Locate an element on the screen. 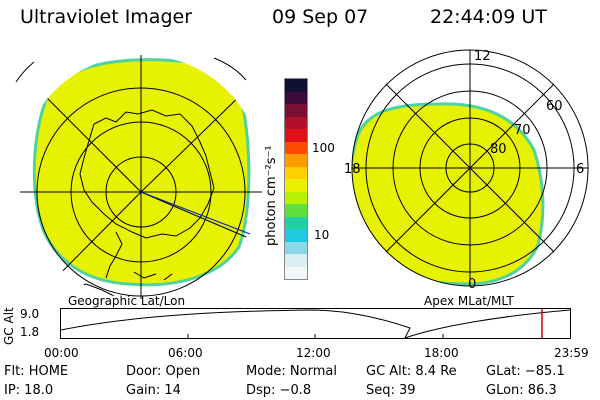 The height and width of the screenshot is (400, 600). xtick-0600: 06:00 is located at coordinates (185, 353).